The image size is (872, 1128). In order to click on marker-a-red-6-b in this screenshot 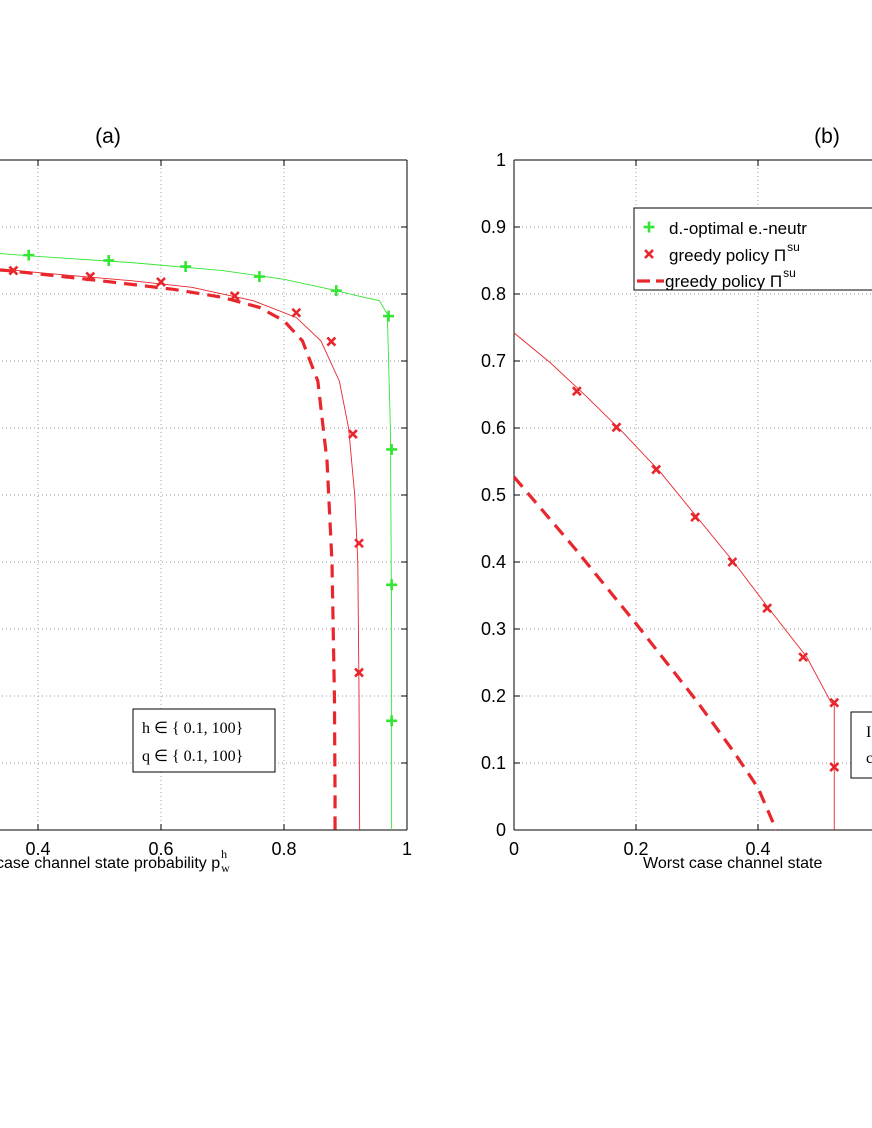, I will do `click(352, 434)`.